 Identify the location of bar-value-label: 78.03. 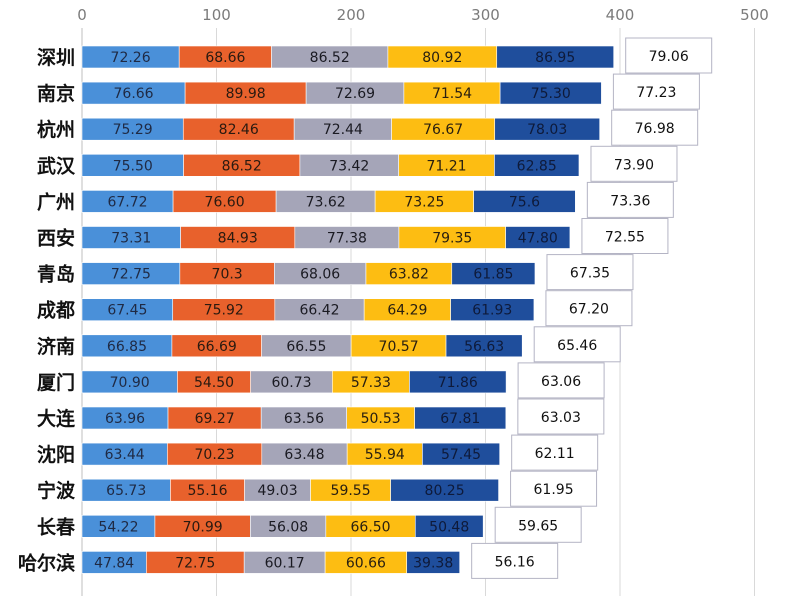
(547, 130).